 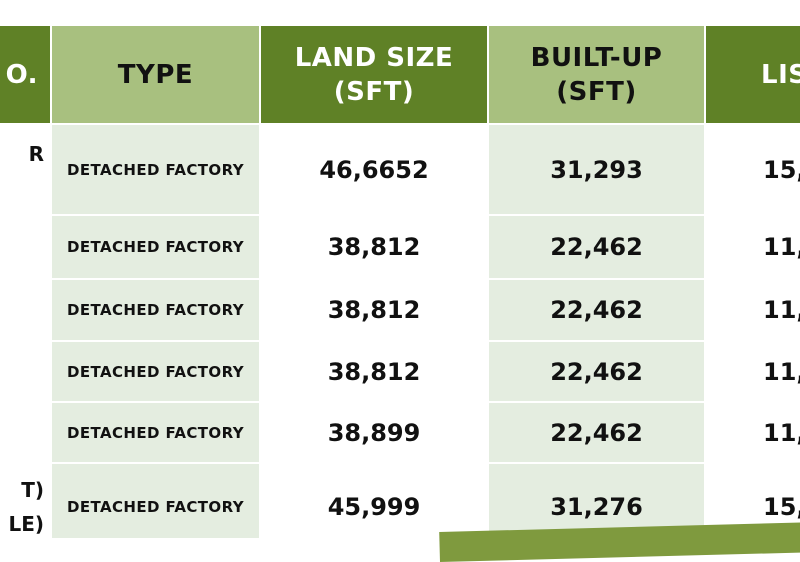 I want to click on row-4-land-size: 38,812, so click(x=374, y=371).